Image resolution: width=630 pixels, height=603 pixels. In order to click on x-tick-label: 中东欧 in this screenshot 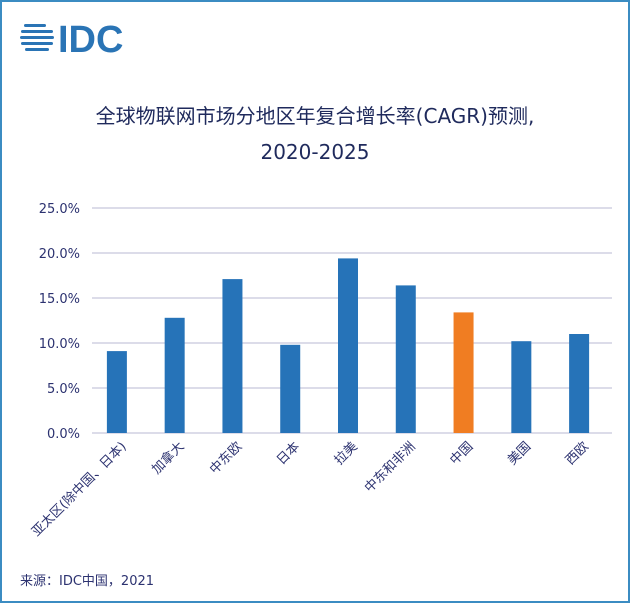, I will do `click(226, 458)`.